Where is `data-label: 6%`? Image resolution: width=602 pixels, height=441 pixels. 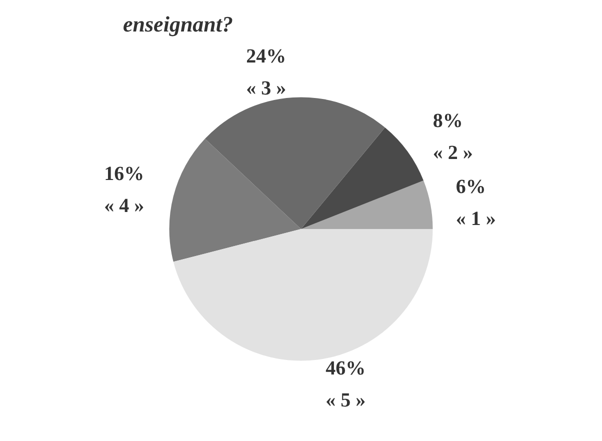 data-label: 6% is located at coordinates (471, 187).